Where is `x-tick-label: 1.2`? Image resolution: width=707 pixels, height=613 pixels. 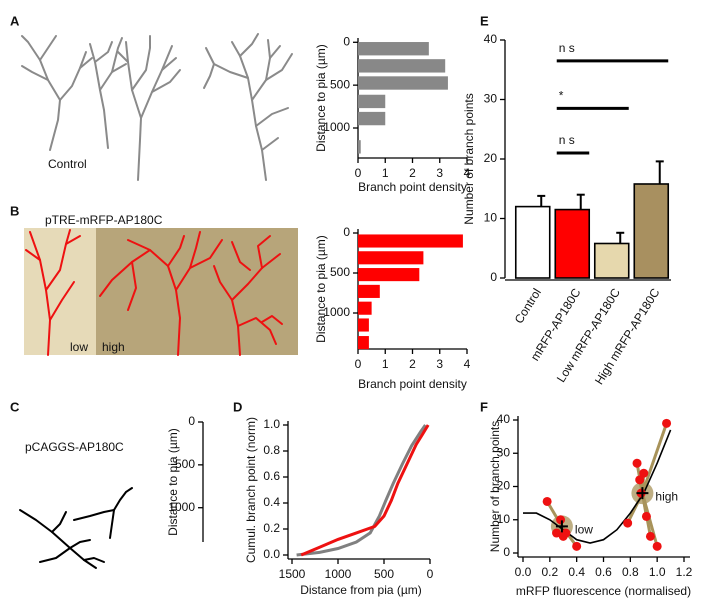
x-tick-label: 1.2 is located at coordinates (684, 572).